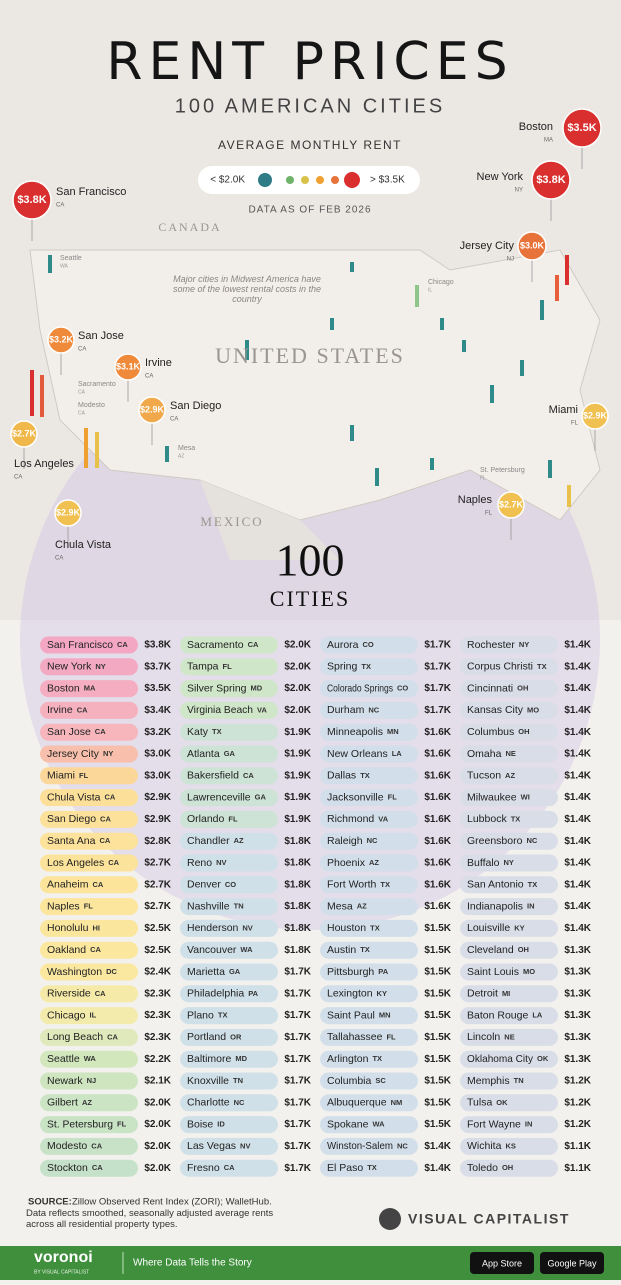 This screenshot has height=1285, width=621. Describe the element at coordinates (577, 1124) in the screenshot. I see `rent: $1.2K` at that location.